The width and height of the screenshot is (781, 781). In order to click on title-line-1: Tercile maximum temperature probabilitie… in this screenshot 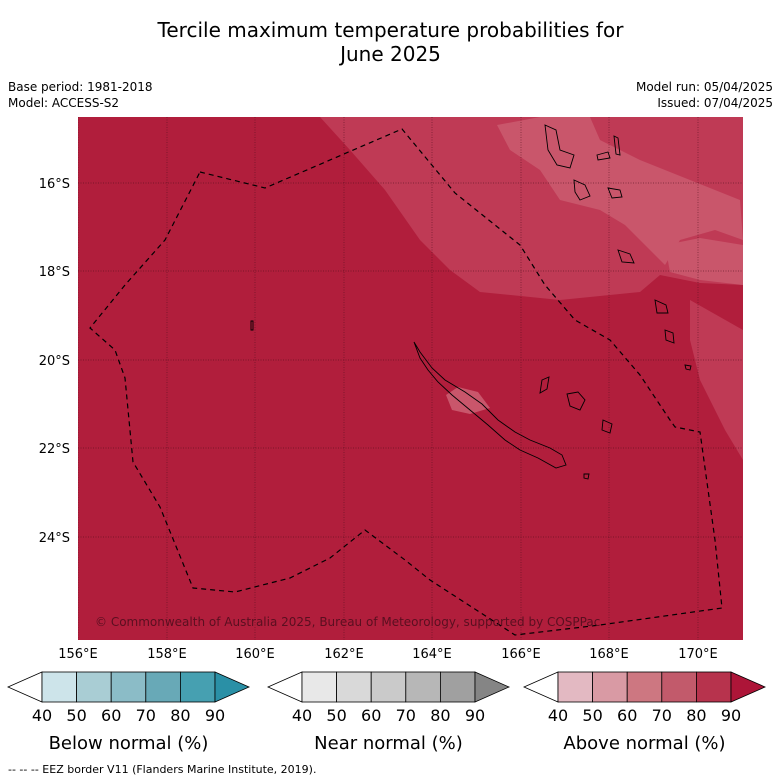, I will do `click(390, 30)`.